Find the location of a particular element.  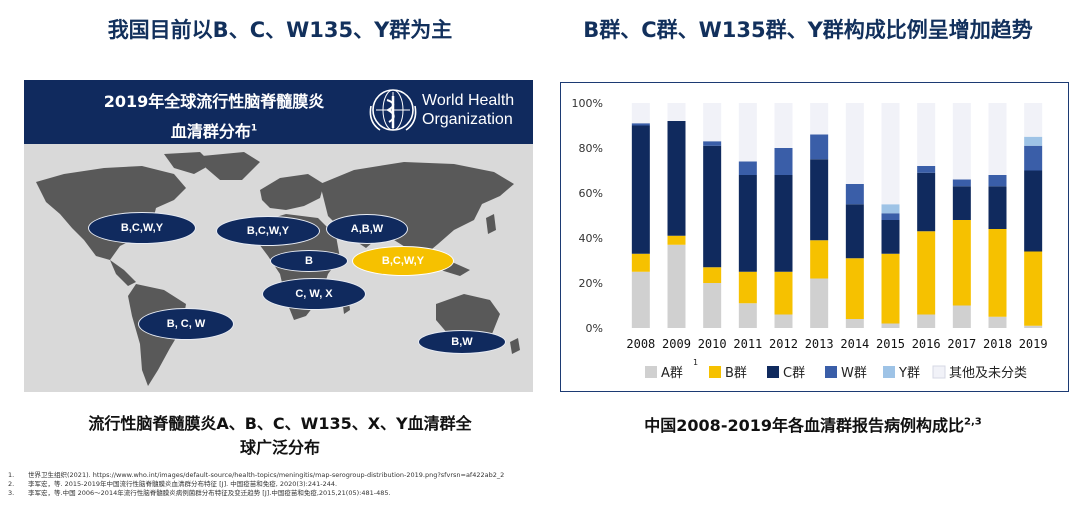

x-tick-label: 2008 is located at coordinates (640, 344).